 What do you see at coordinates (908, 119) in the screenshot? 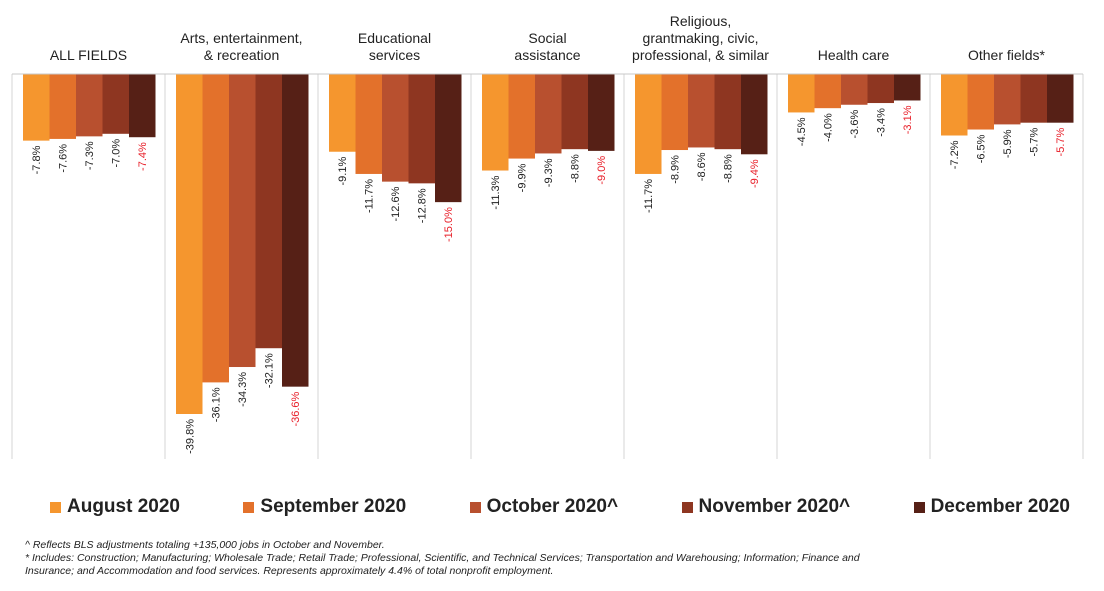
I see `value-label-health-s4: -3.1%` at bounding box center [908, 119].